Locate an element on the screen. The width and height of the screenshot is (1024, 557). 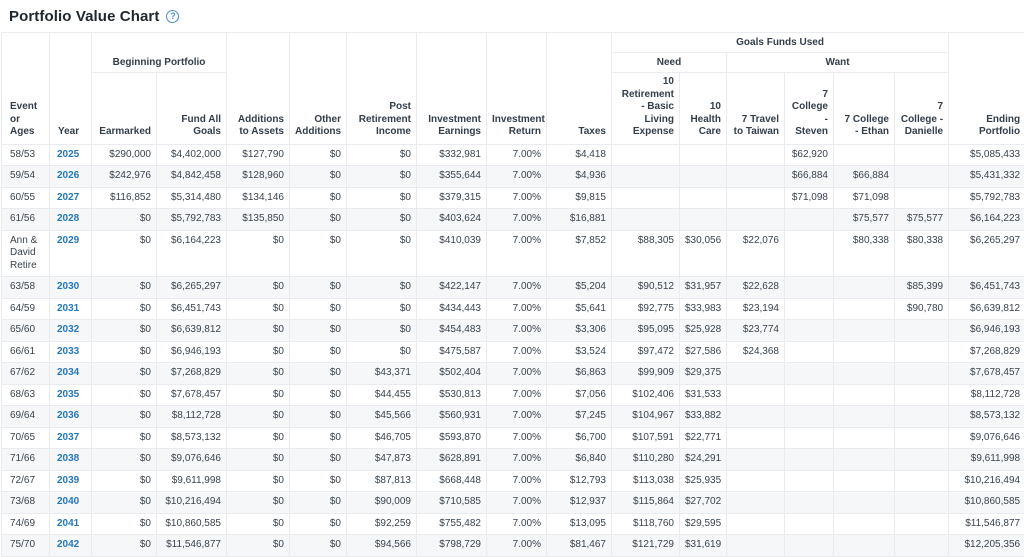
event-or-ages-cell: 64/59 is located at coordinates (26, 309).